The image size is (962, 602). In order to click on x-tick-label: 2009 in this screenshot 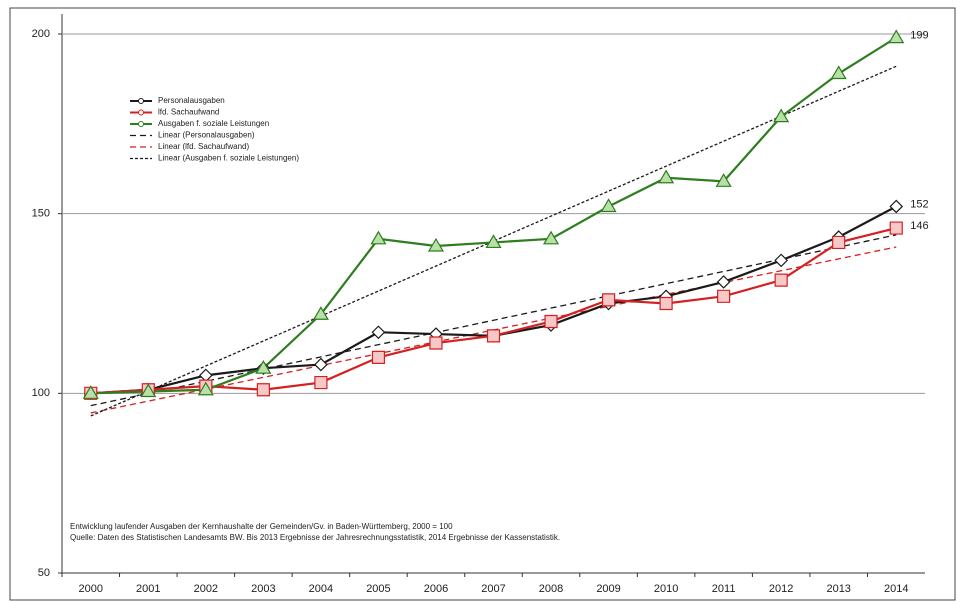, I will do `click(608, 589)`.